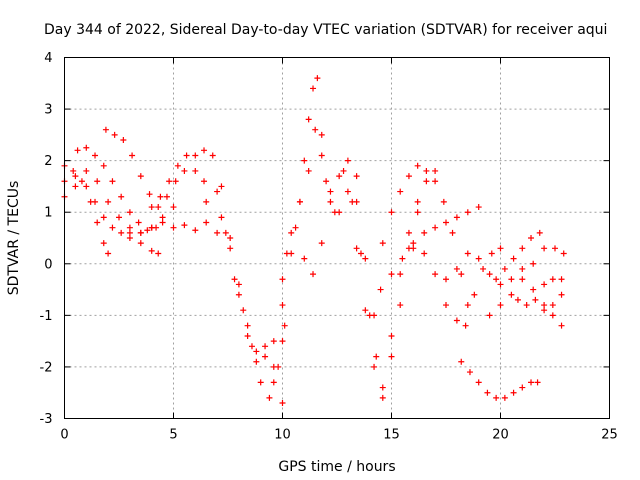 The height and width of the screenshot is (480, 640). Describe the element at coordinates (48, 58) in the screenshot. I see `y-tick-label: 4` at that location.